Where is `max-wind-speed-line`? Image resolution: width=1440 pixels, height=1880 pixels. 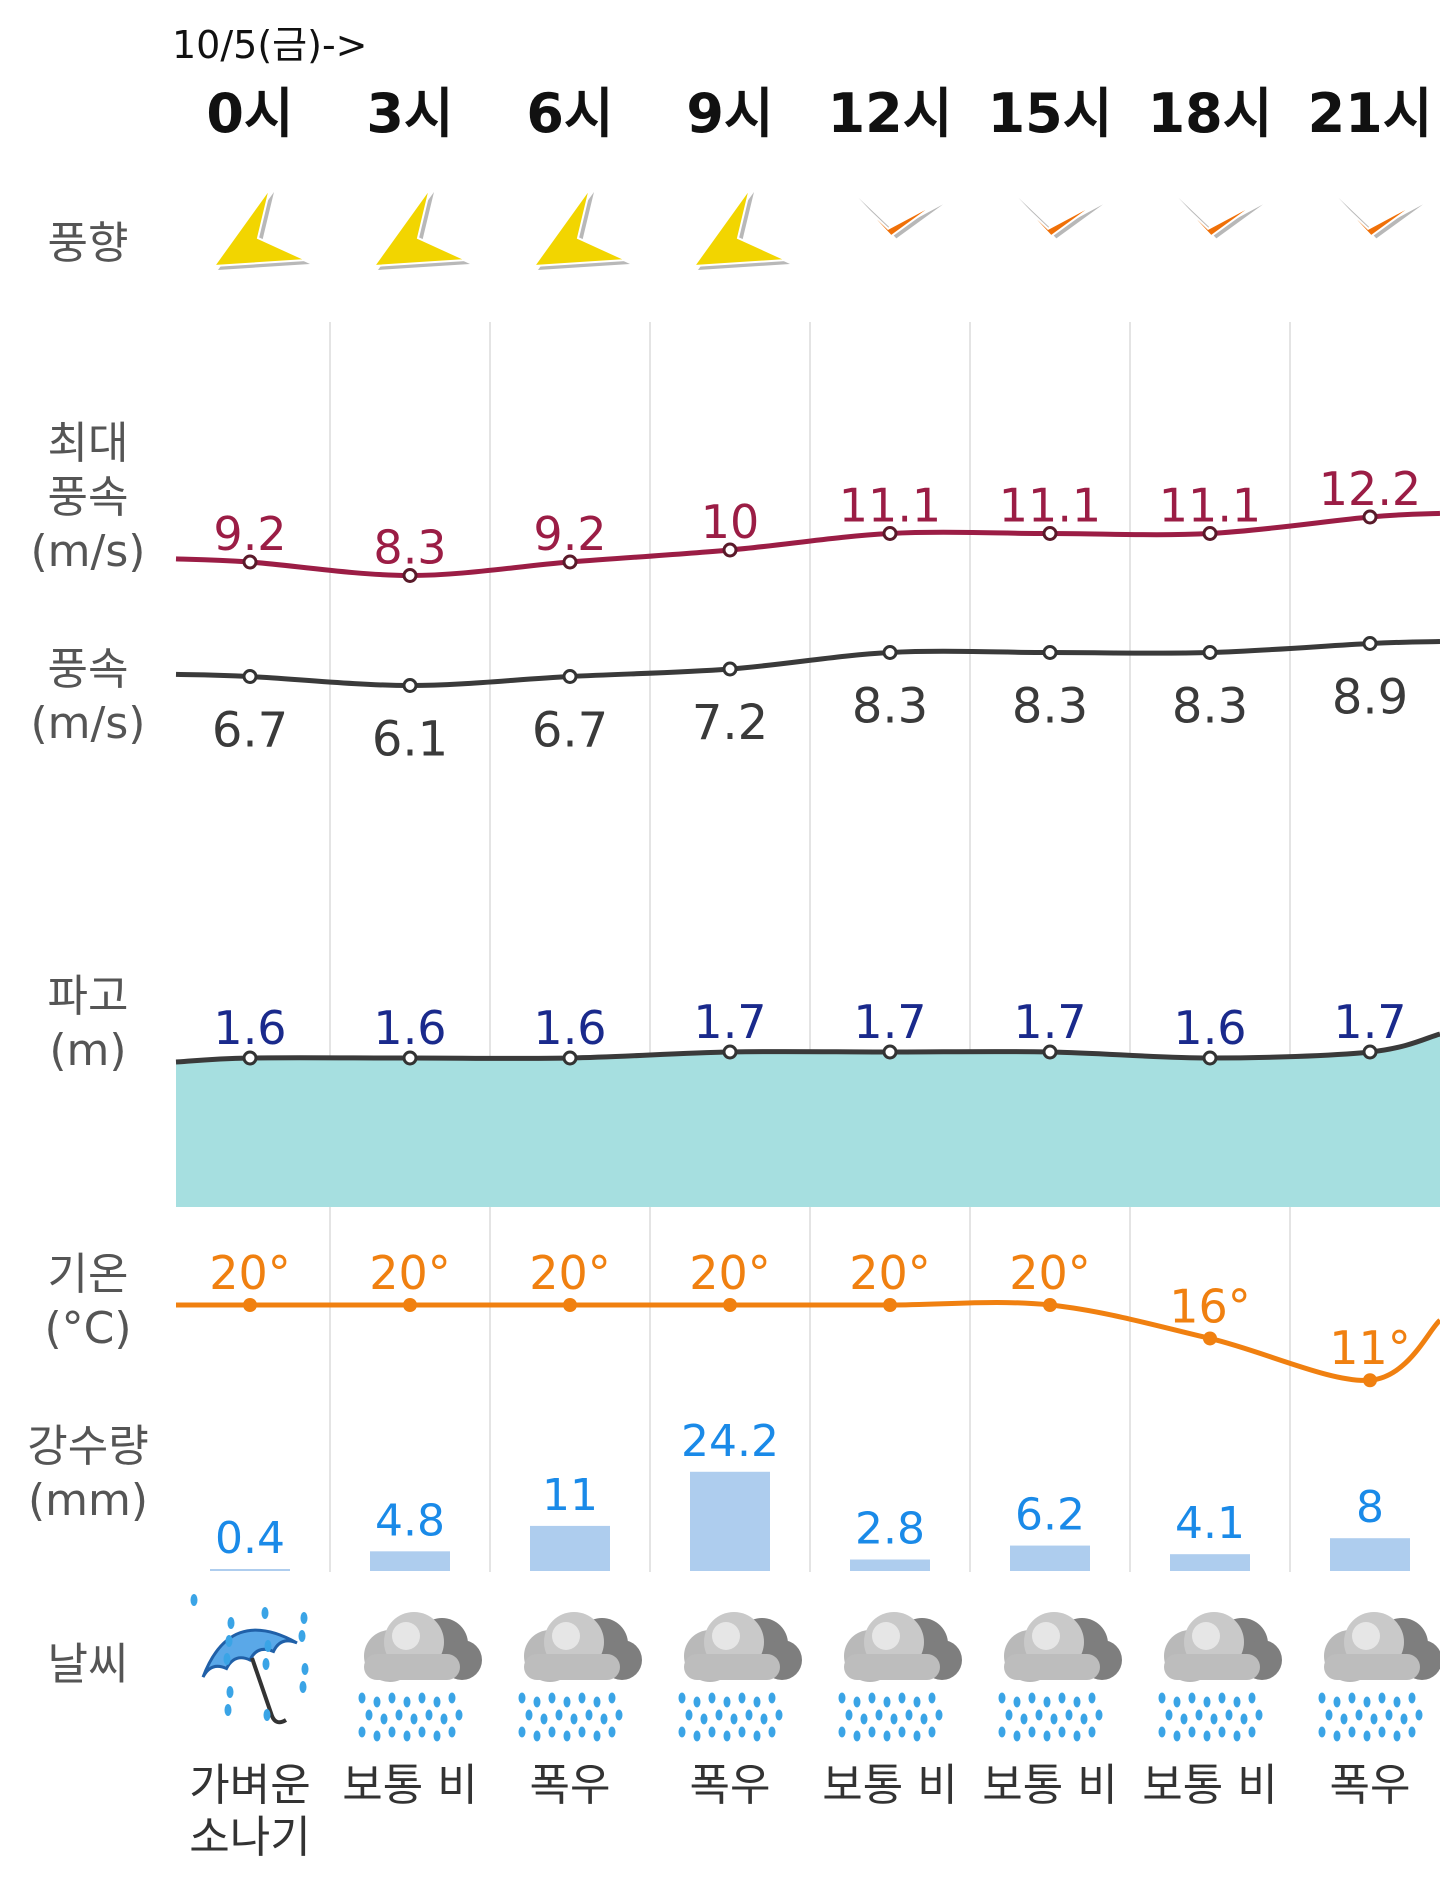 max-wind-speed-line is located at coordinates (807, 544).